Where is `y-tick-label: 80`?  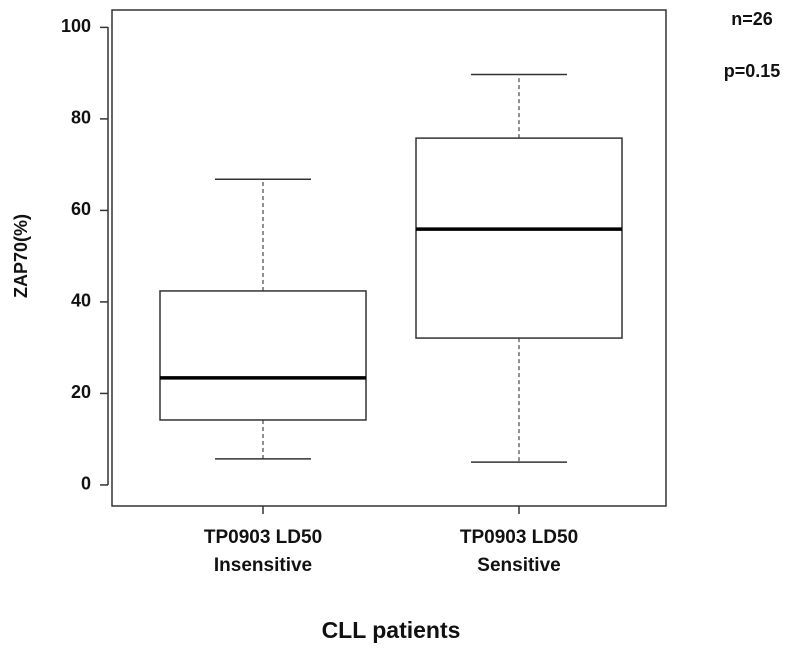
y-tick-label: 80 is located at coordinates (81, 118).